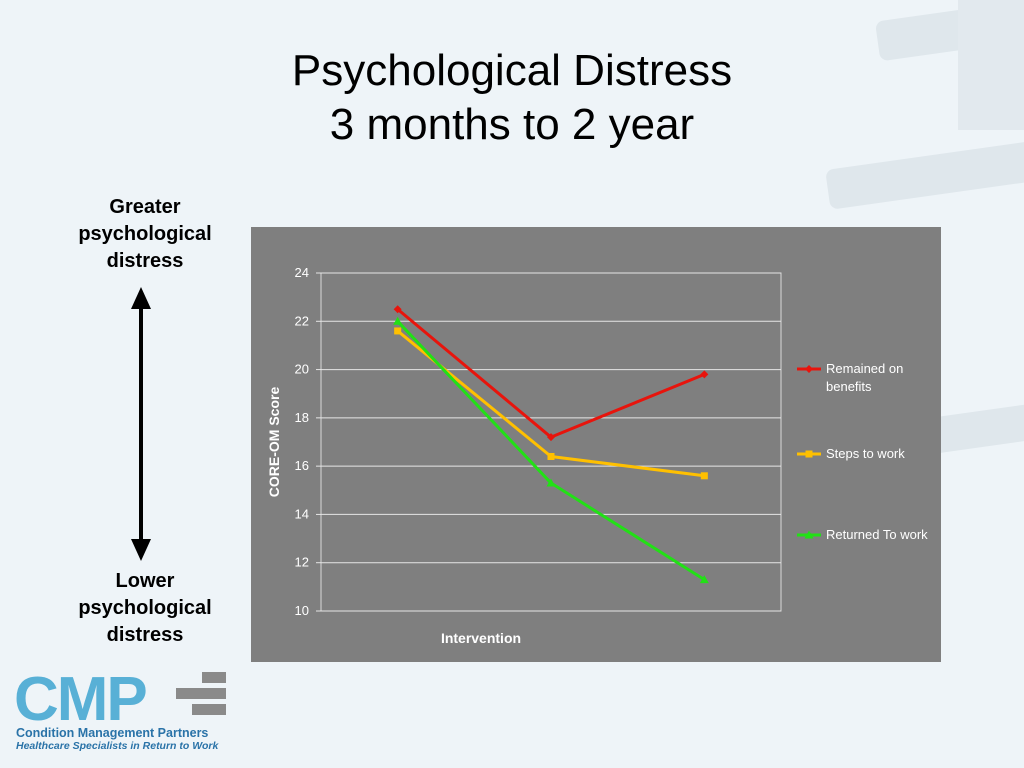  I want to click on legend-marker-remained-on-benefits, so click(809, 369).